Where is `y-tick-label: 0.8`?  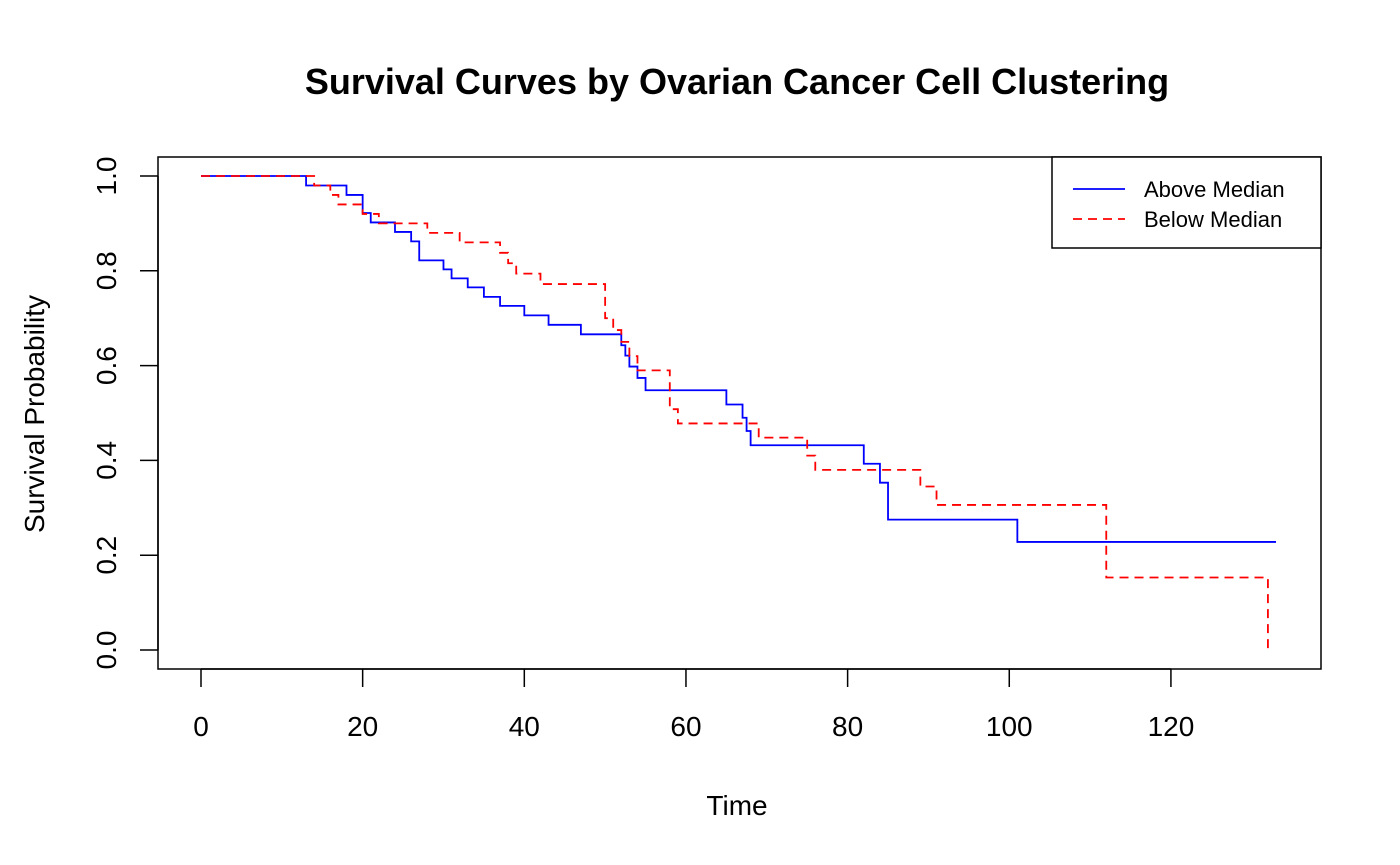 y-tick-label: 0.8 is located at coordinates (106, 270).